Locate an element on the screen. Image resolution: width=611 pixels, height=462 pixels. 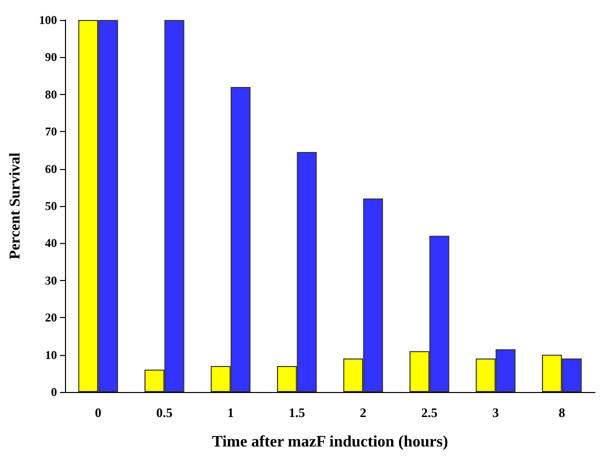
y-tick-label: 70 is located at coordinates (51, 131).